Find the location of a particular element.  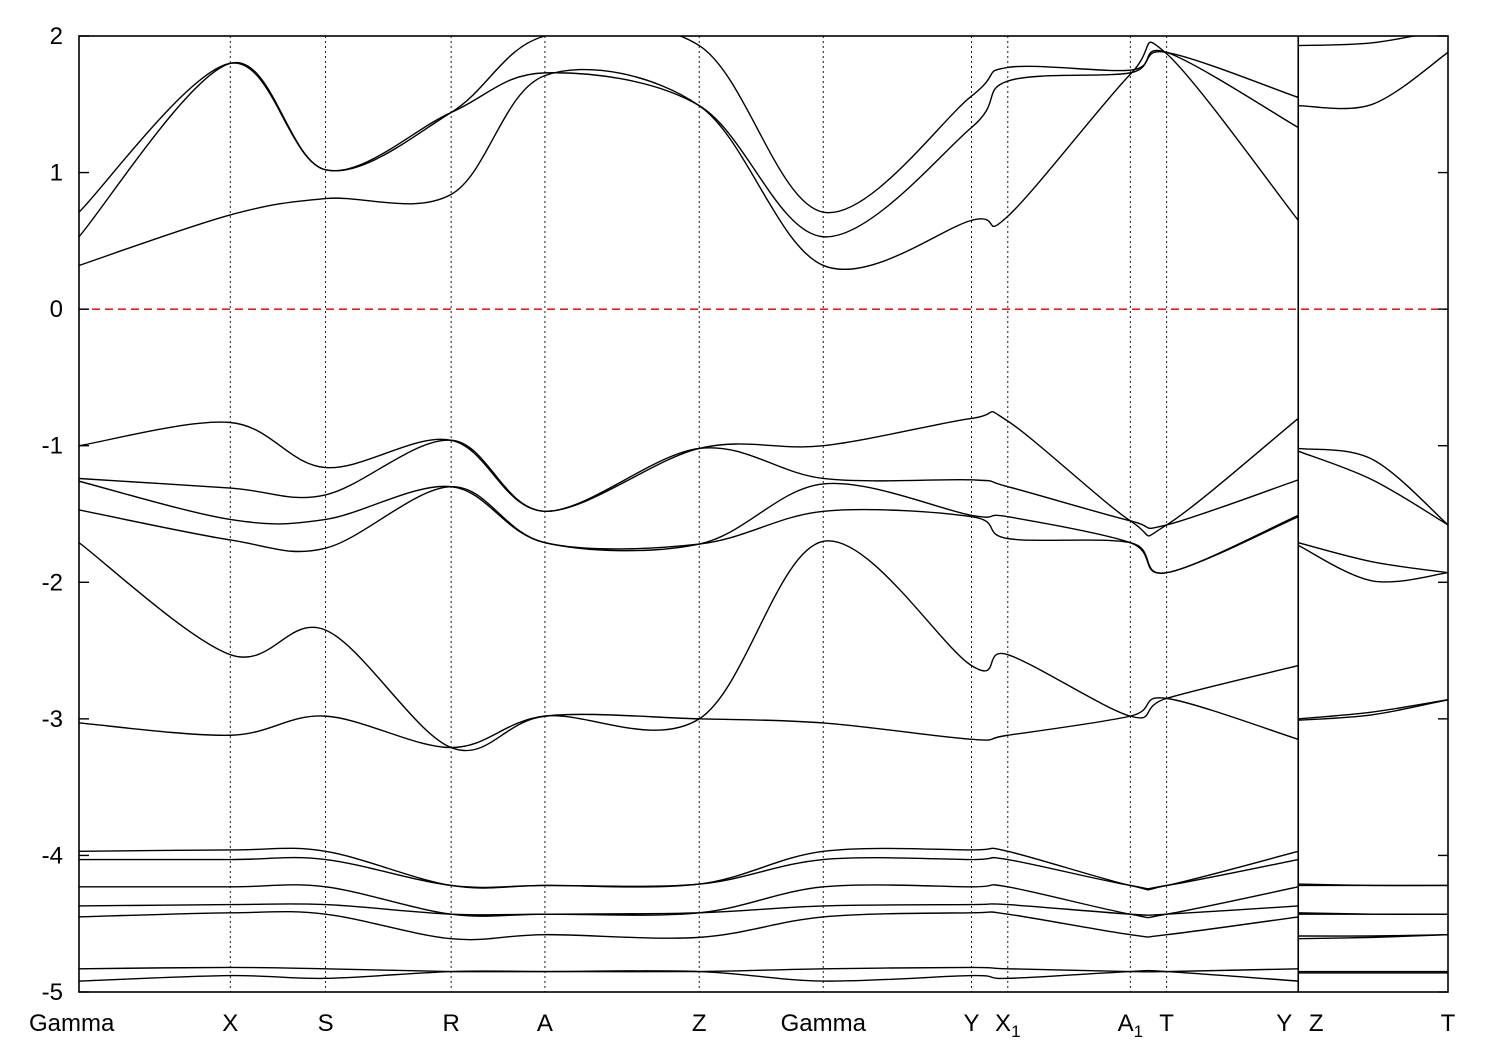

y-tick-label-0: -5 is located at coordinates (52, 992).